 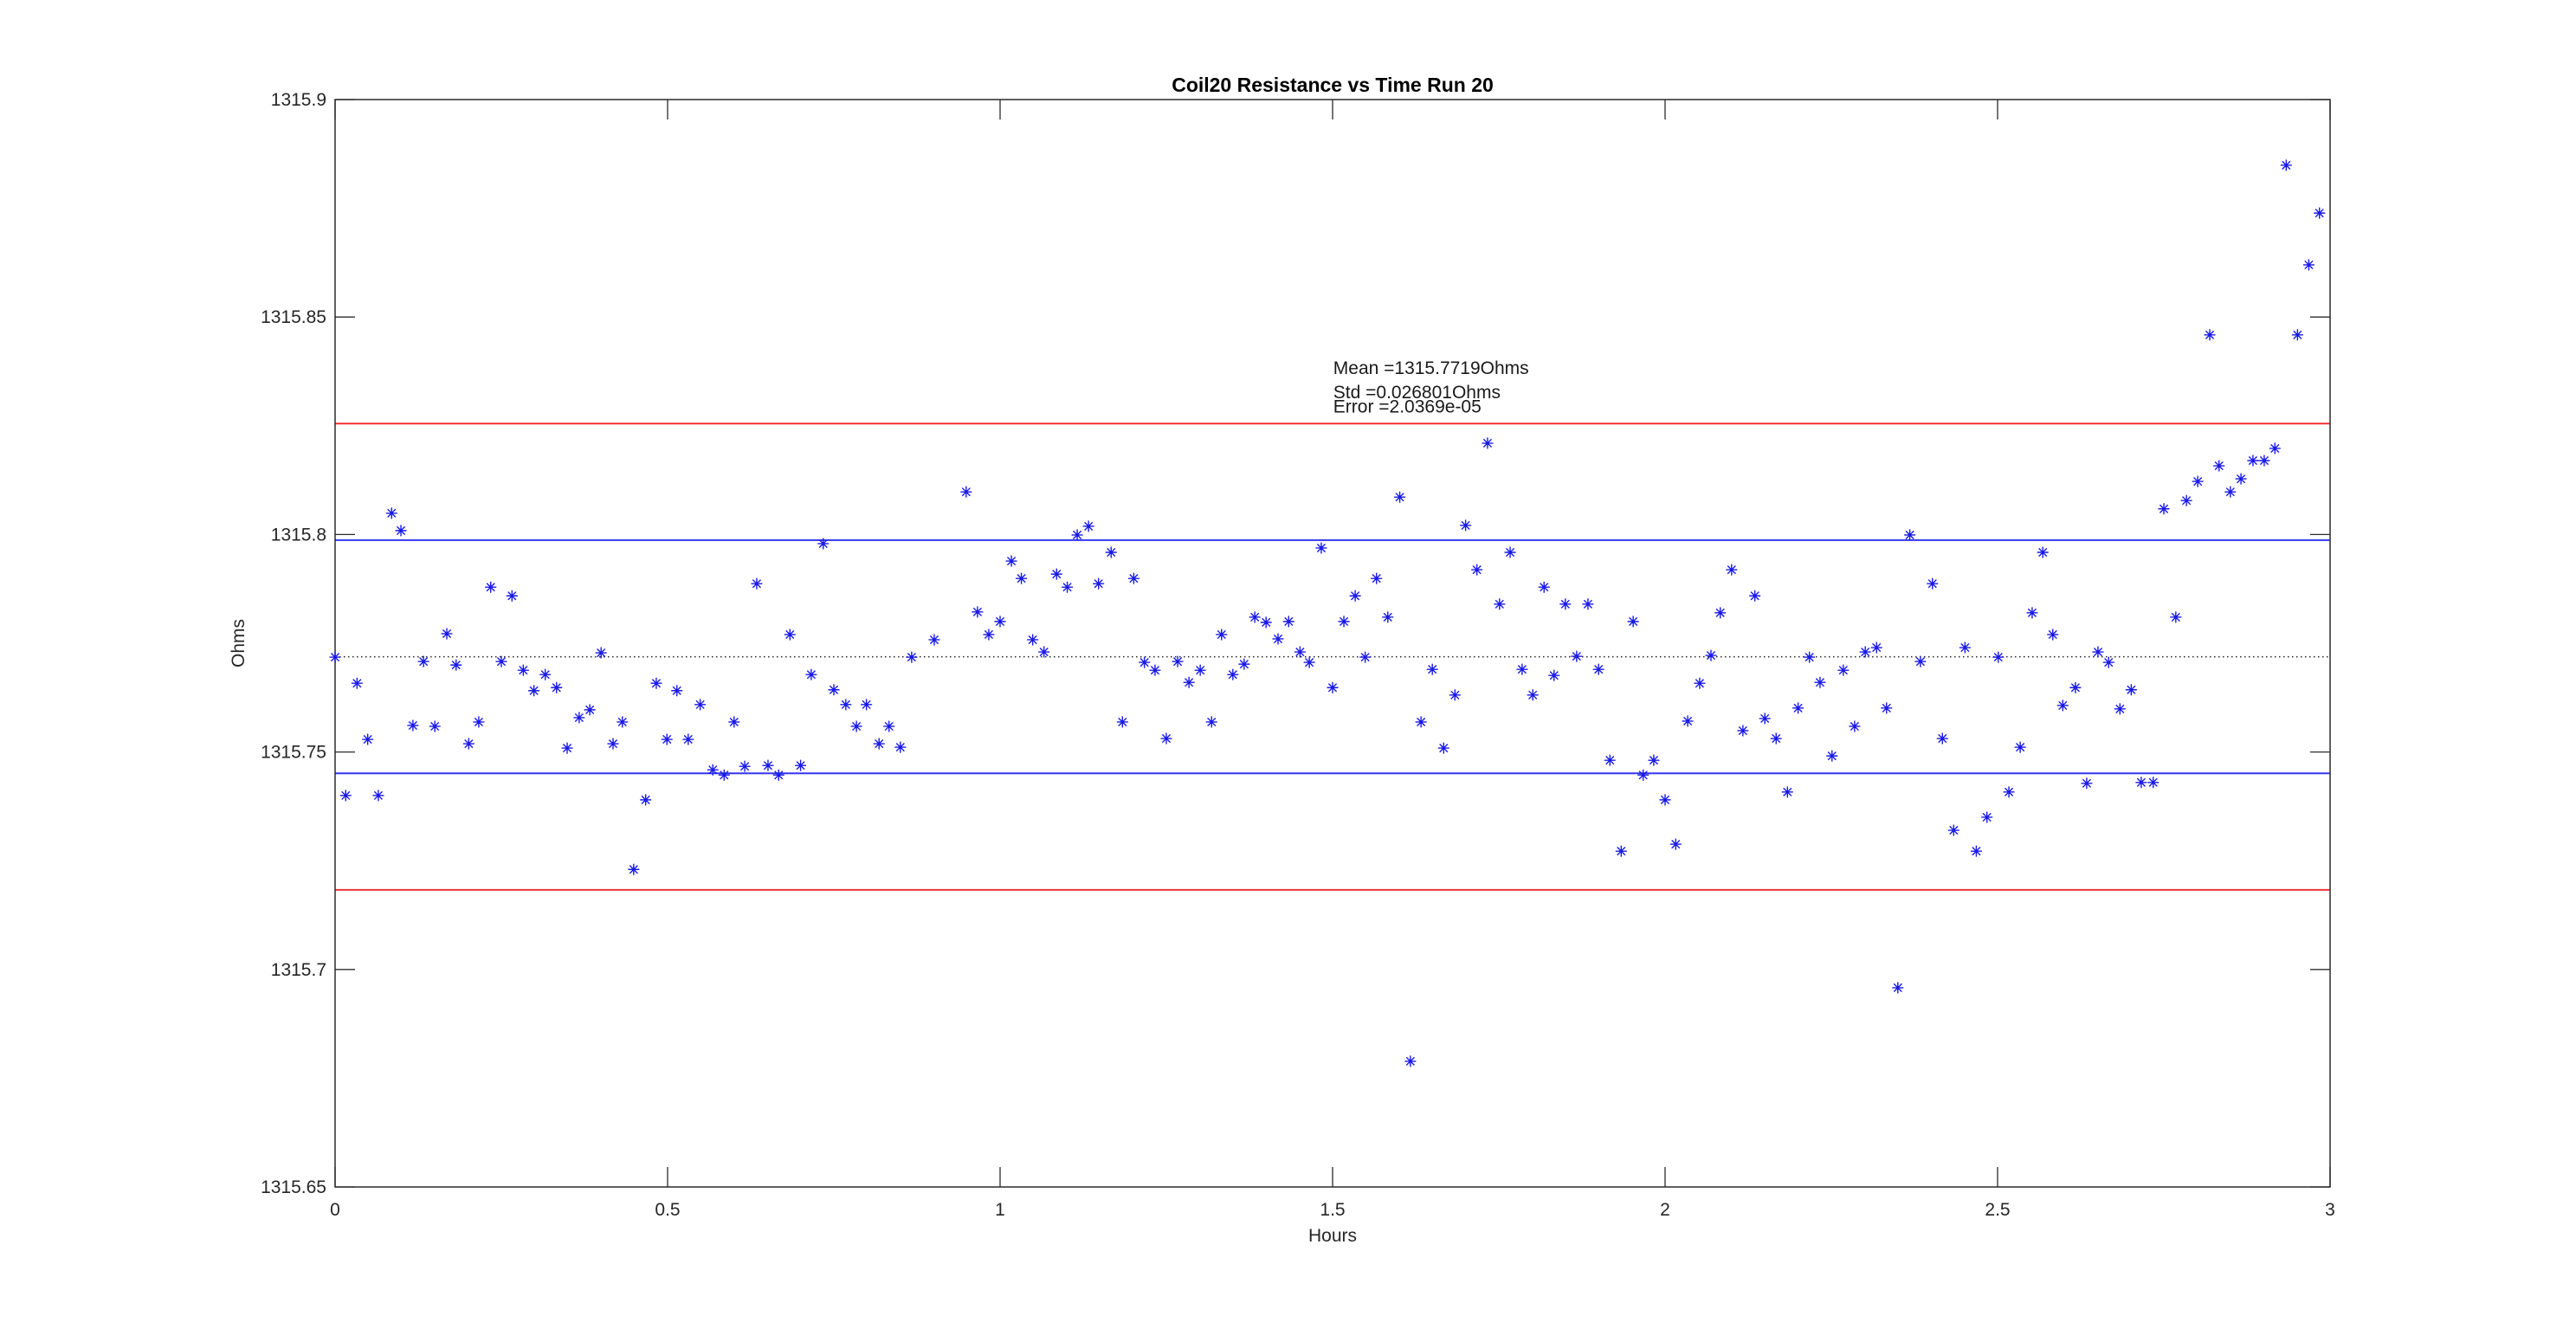 I want to click on x-axis-label: Hours, so click(x=1332, y=1236).